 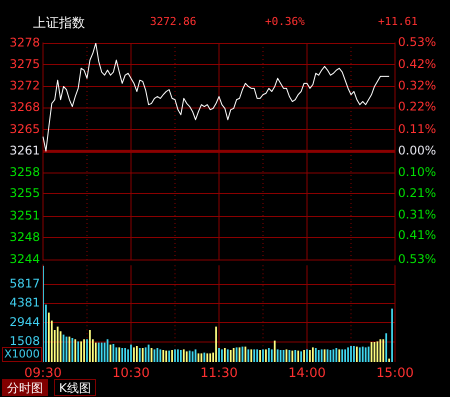 What do you see at coordinates (43, 374) in the screenshot?
I see `x-tick-label: 09:30` at bounding box center [43, 374].